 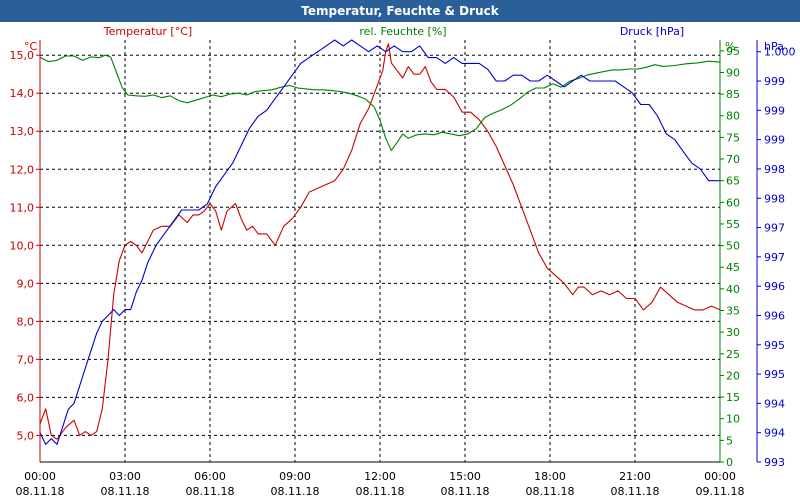 What do you see at coordinates (733, 224) in the screenshot?
I see `hum-tick-label-11: 55` at bounding box center [733, 224].